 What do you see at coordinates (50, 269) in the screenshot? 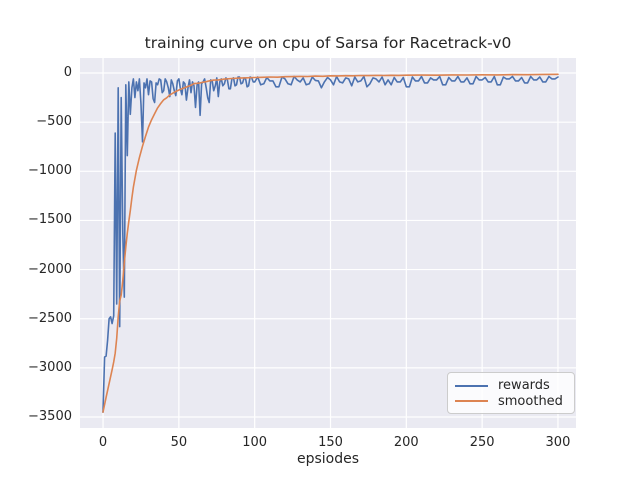
I see `y-tick-label: −2000` at bounding box center [50, 269].